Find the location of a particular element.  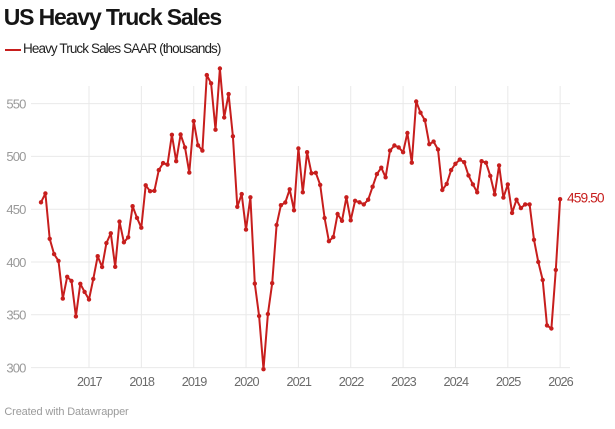

svg-text: 2020 is located at coordinates (246, 382).